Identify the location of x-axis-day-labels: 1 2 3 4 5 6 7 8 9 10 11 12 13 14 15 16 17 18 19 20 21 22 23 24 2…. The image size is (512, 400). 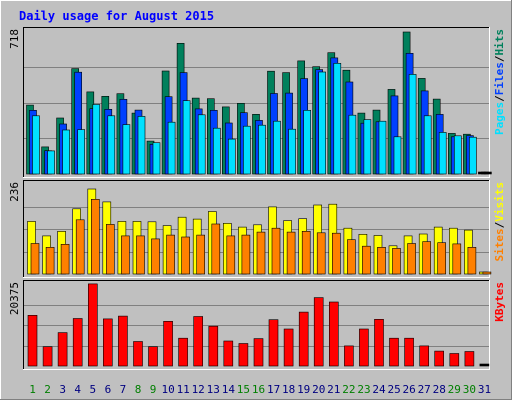
(260, 389).